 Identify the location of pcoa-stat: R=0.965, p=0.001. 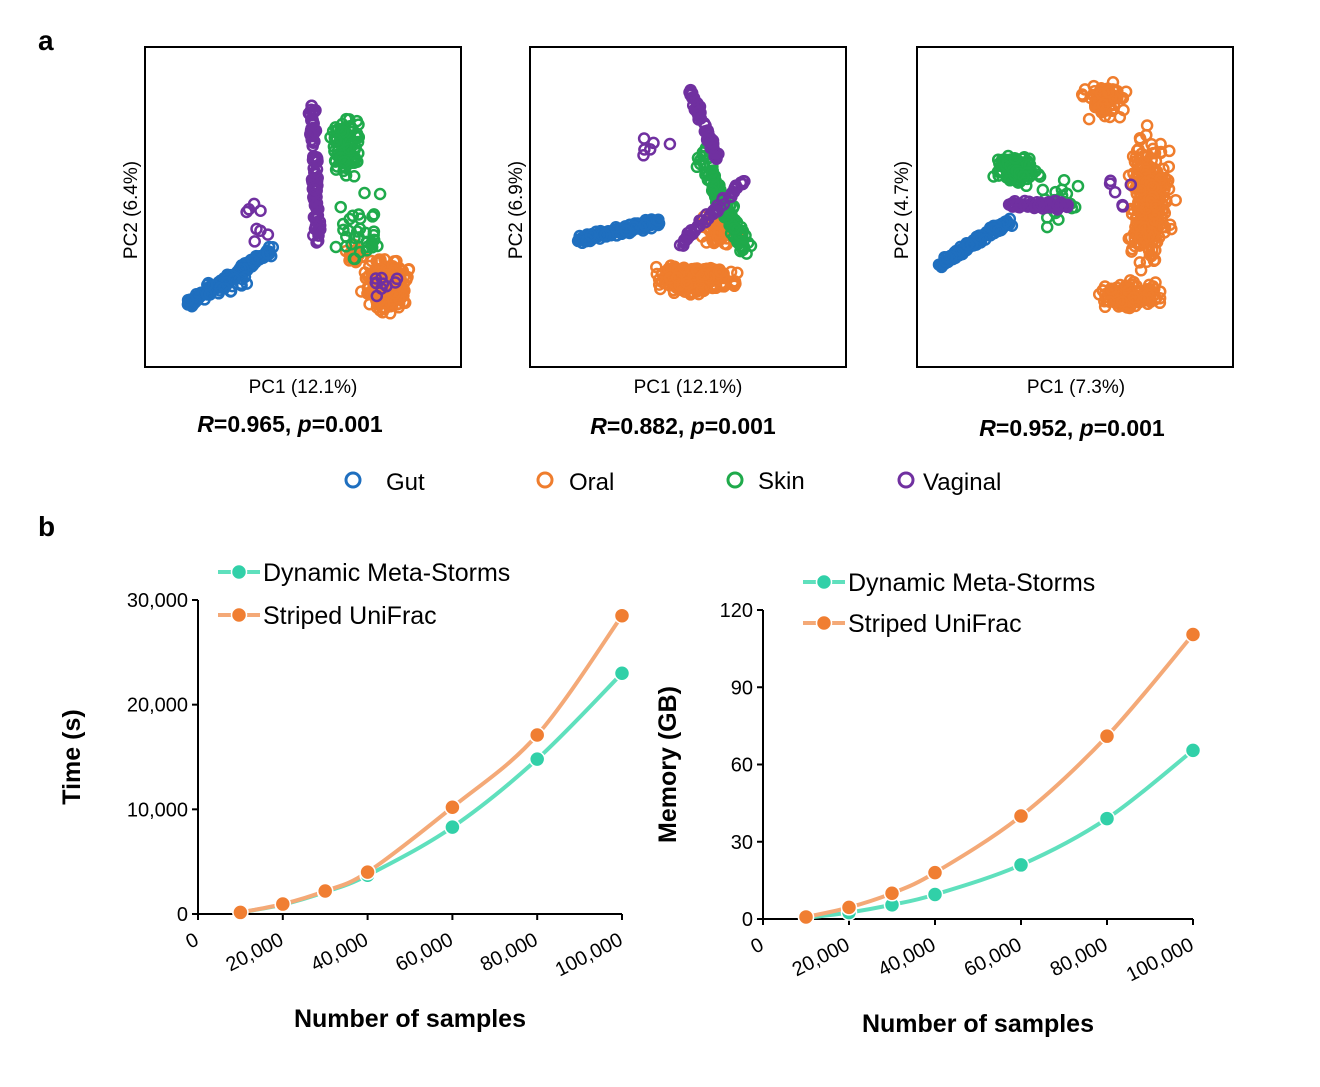
(290, 424).